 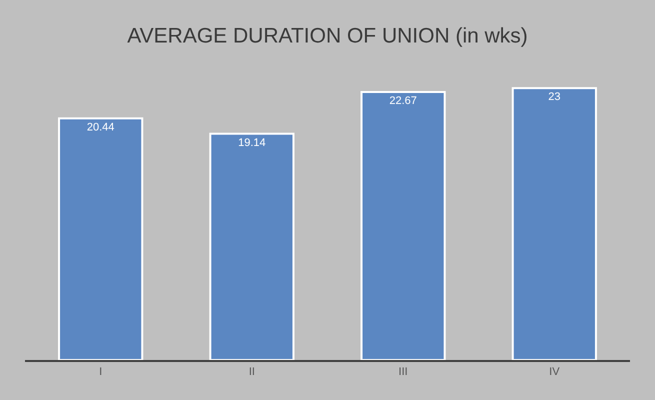 I want to click on chart-title: AVERAGE DURATION OF UNION (in wks), so click(x=327, y=36).